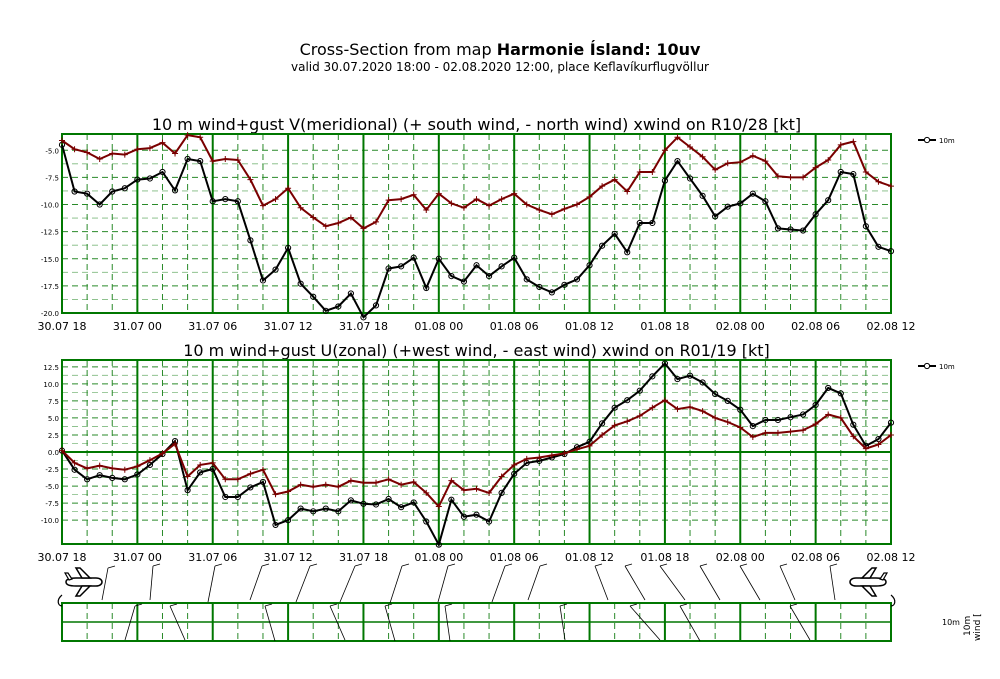  Describe the element at coordinates (363, 557) in the screenshot. I see `x-tick-label: 31.07 18` at that location.